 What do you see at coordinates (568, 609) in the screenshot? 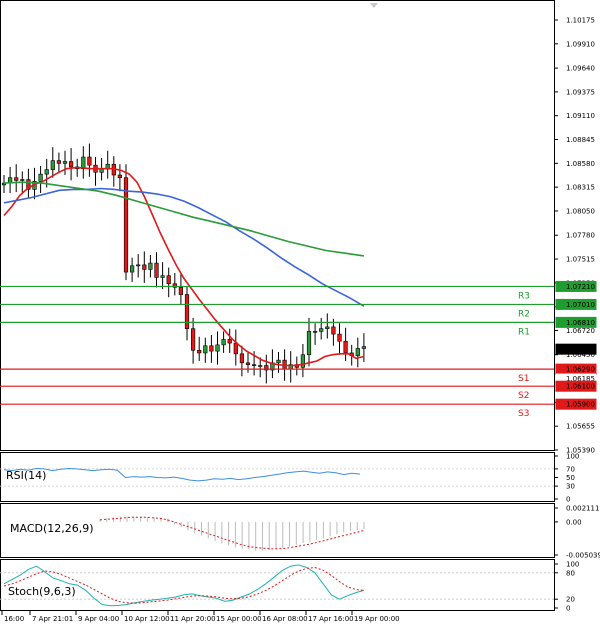
I see `stoch-tick-label: 0` at bounding box center [568, 609].